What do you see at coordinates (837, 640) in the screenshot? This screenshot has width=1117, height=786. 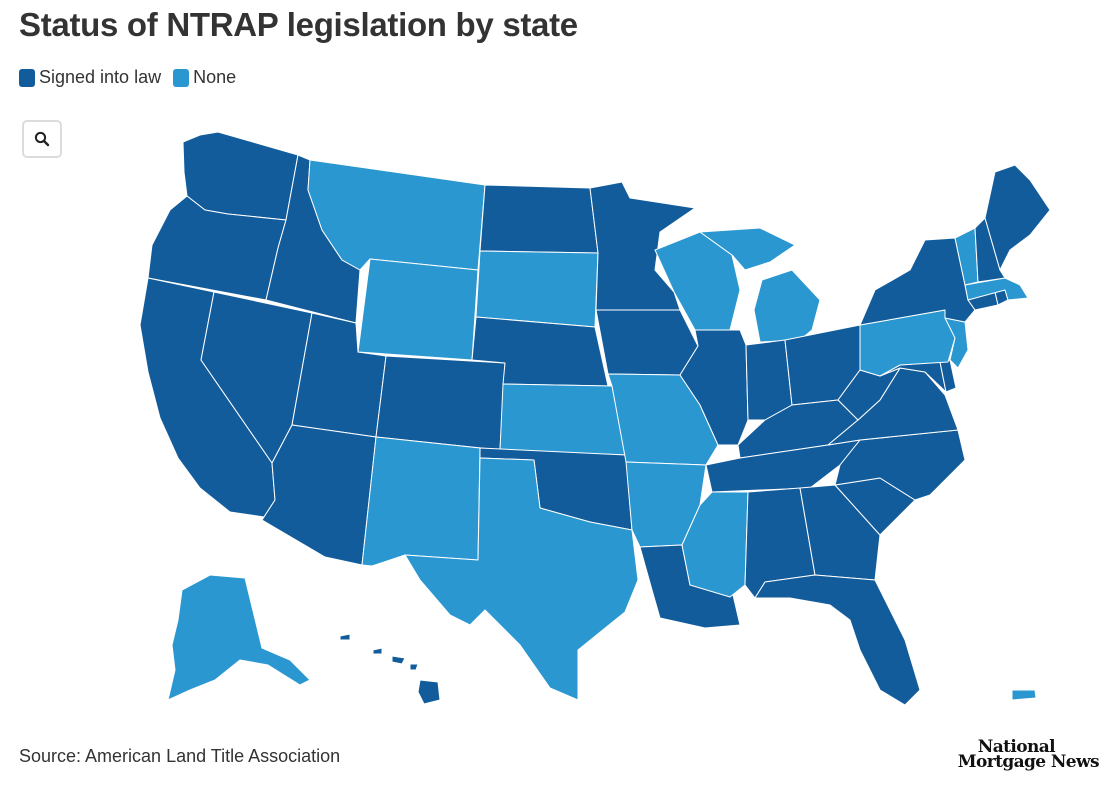 I see `state-FL` at bounding box center [837, 640].